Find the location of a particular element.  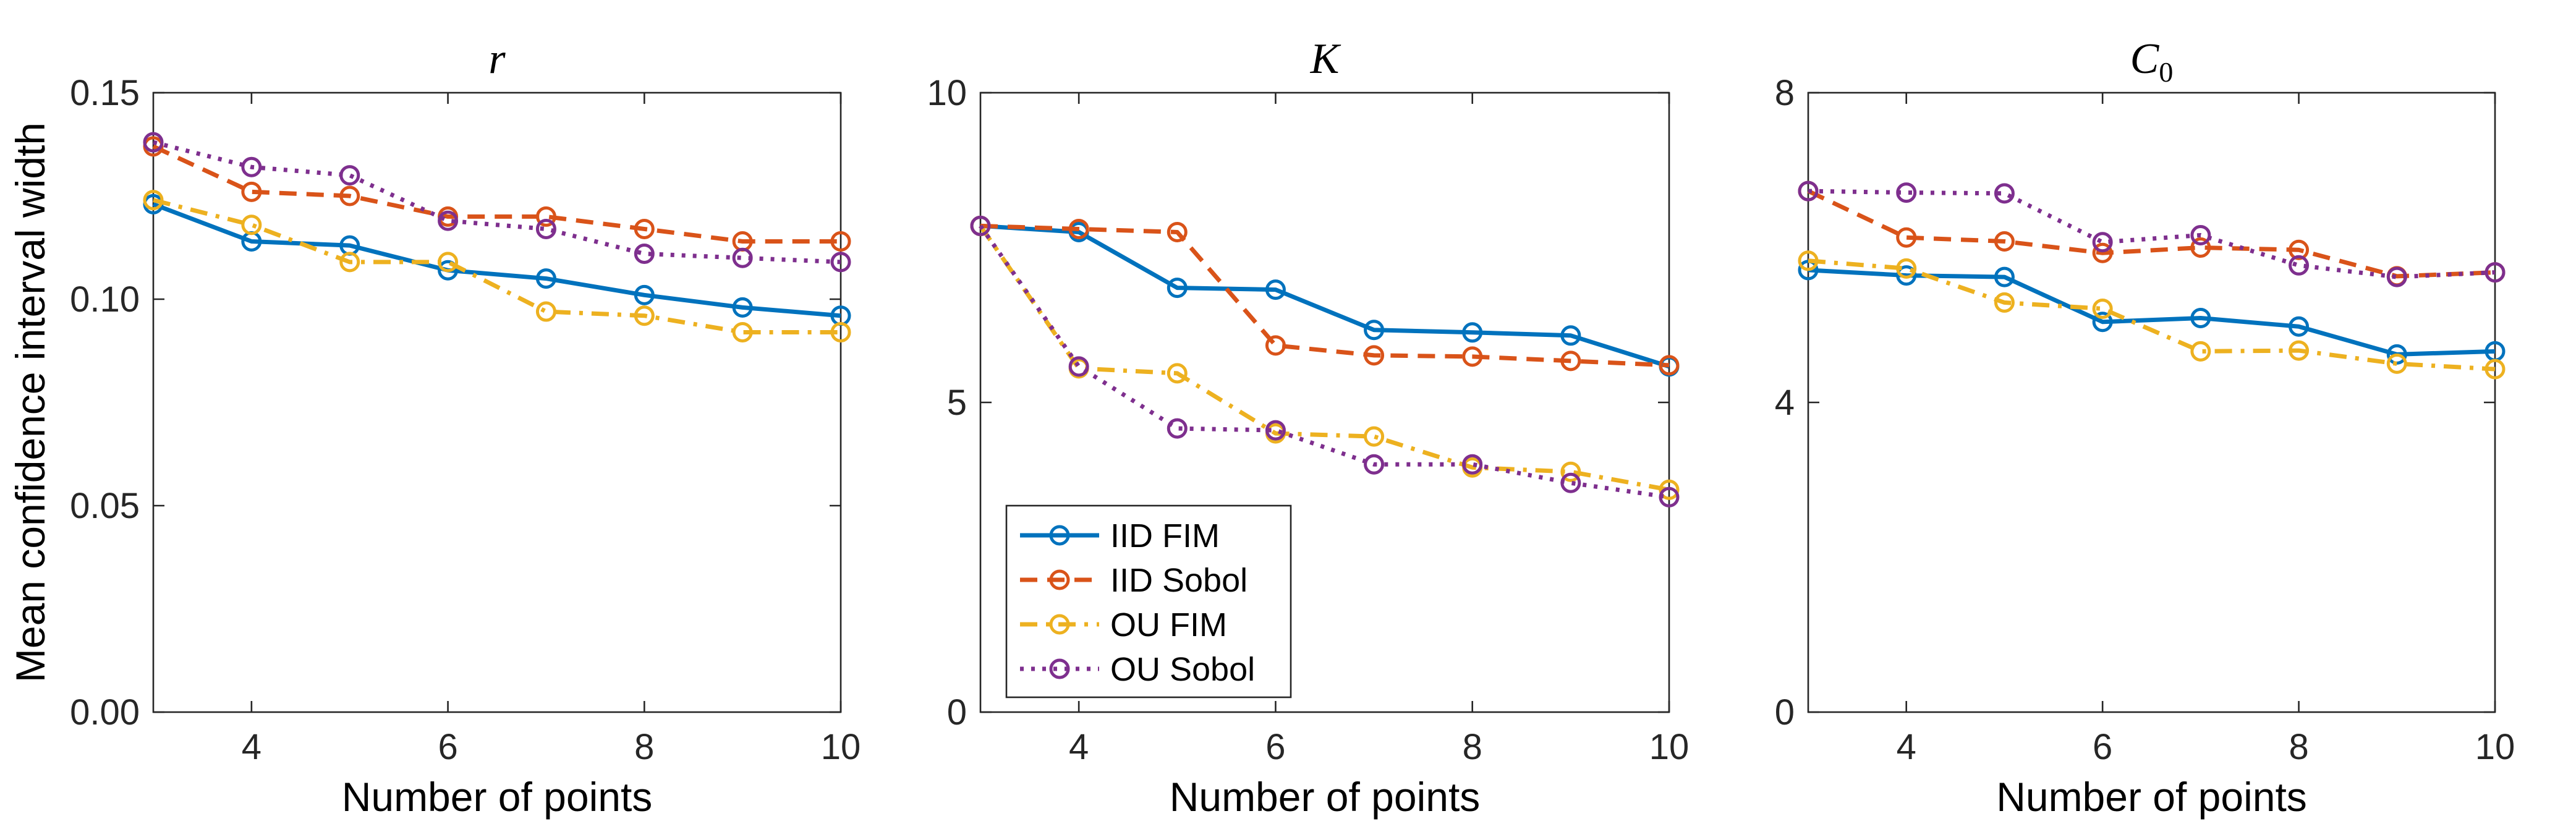

y-axis-label: Mean confidence interval width is located at coordinates (30, 402).